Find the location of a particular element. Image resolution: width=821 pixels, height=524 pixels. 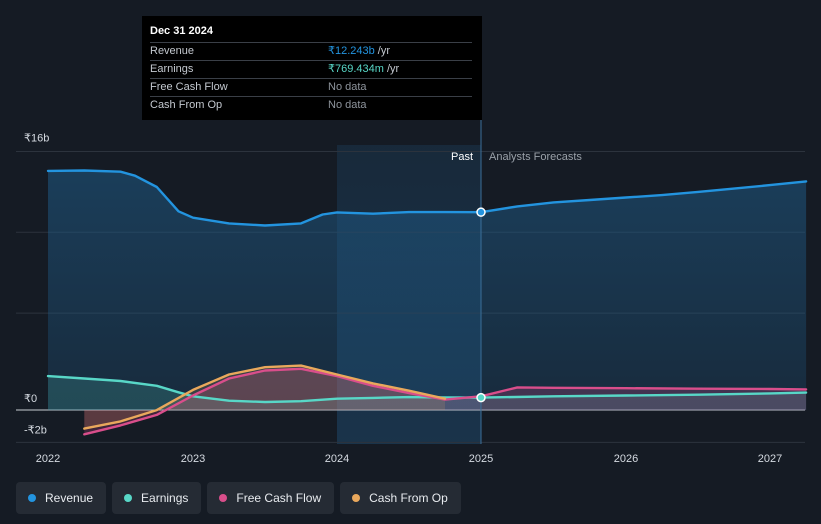

tooltip-row-revenue: Revenue ₹12.243b /yr is located at coordinates (311, 51).